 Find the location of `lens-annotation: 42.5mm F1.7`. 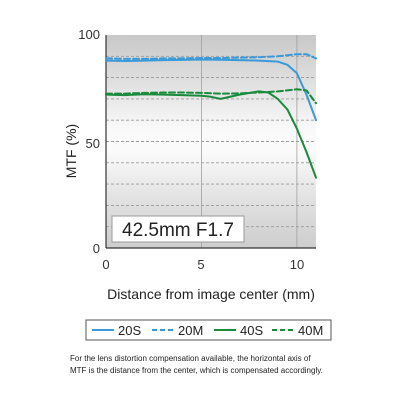

lens-annotation: 42.5mm F1.7 is located at coordinates (178, 230).